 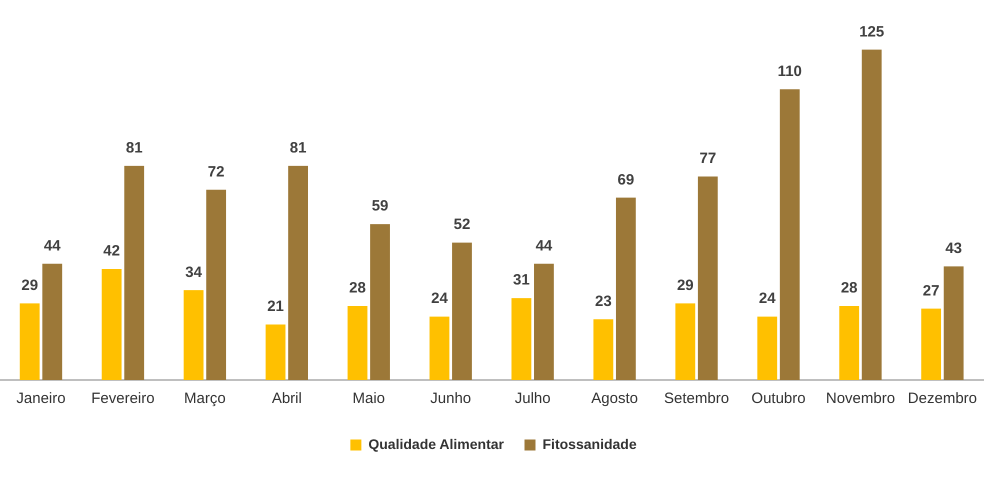 I want to click on data-label: 125, so click(x=871, y=31).